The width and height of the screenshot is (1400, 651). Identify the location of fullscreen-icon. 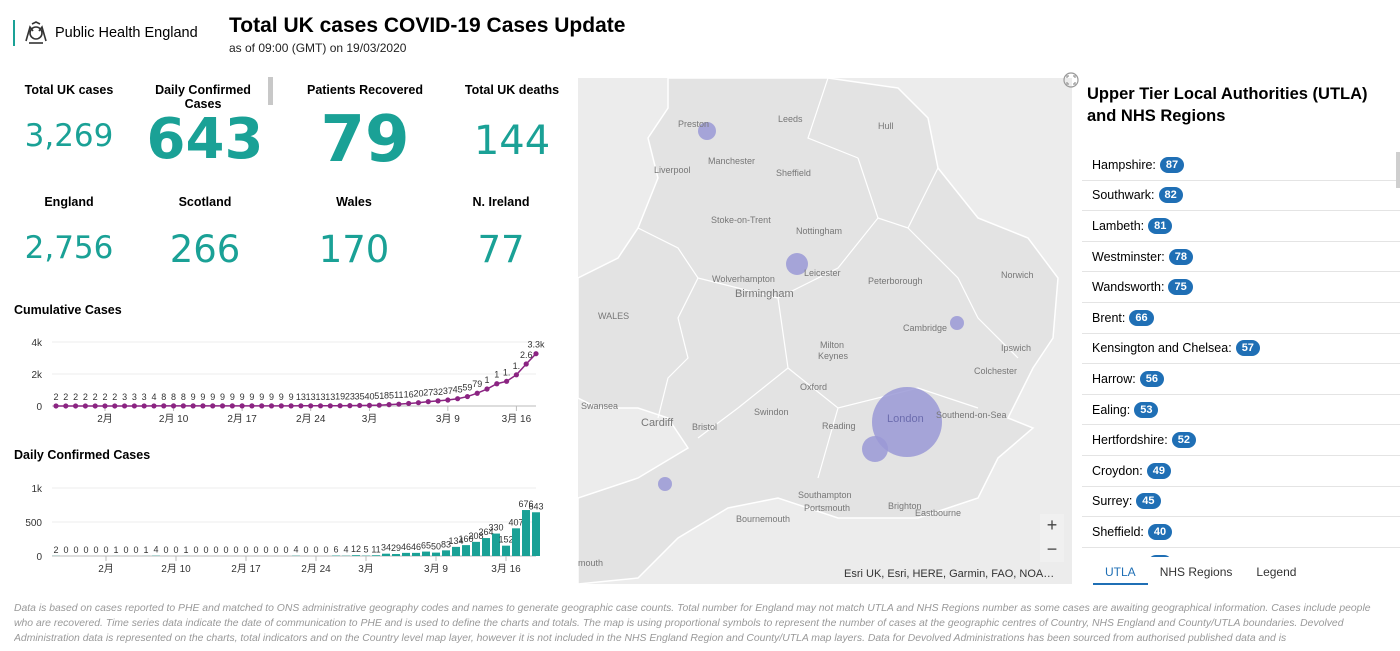
(1071, 80).